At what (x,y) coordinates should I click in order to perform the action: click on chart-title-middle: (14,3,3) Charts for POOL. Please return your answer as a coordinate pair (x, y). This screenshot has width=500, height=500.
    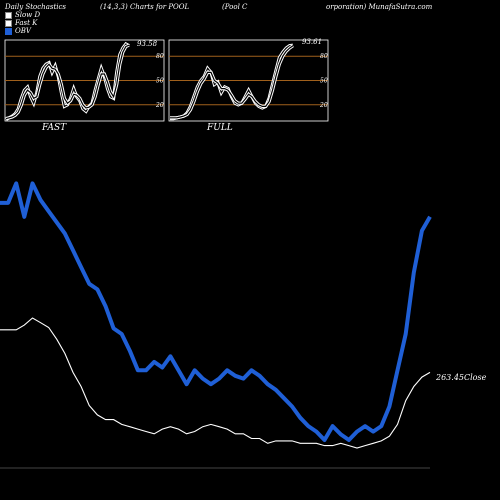
    Looking at the image, I should click on (145, 7).